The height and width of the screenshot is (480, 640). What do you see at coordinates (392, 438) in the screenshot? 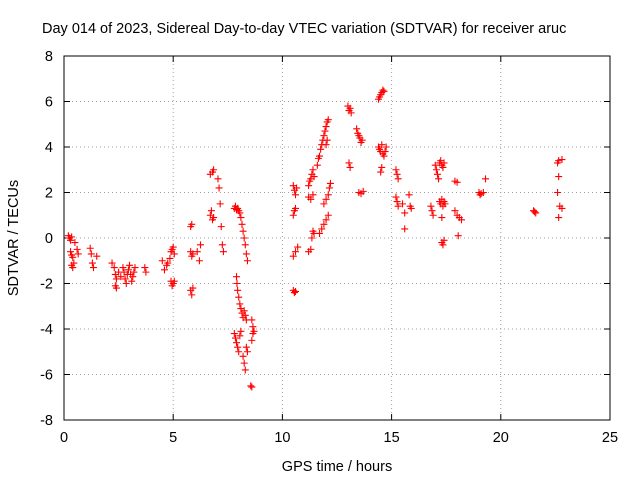
I see `x-tick-label: 15` at bounding box center [392, 438].